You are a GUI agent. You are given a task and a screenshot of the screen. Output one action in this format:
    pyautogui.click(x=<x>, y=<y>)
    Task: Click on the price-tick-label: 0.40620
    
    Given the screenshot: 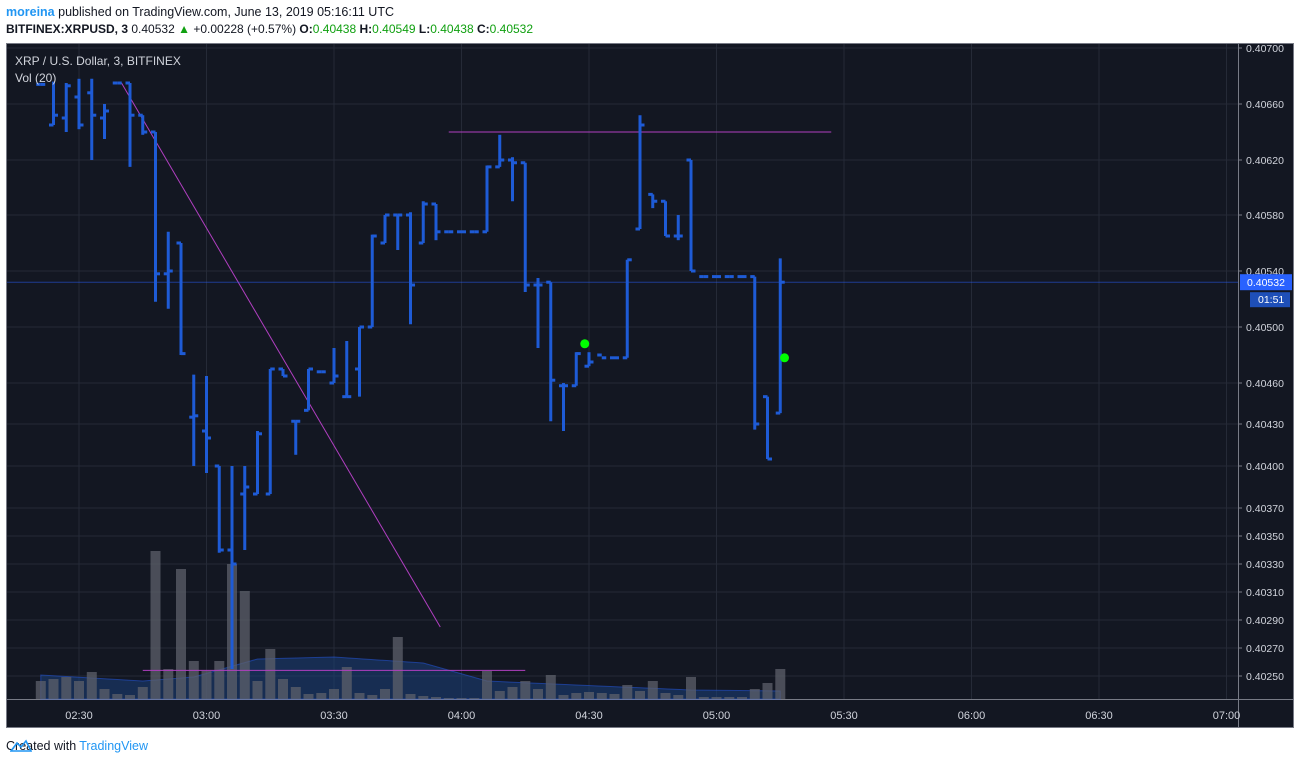 What is the action you would take?
    pyautogui.click(x=1265, y=161)
    